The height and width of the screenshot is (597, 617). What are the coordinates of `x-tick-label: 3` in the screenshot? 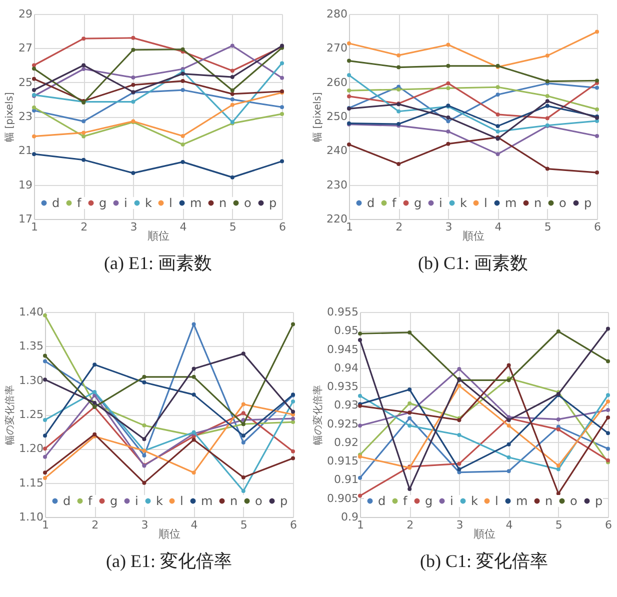 It's located at (134, 227).